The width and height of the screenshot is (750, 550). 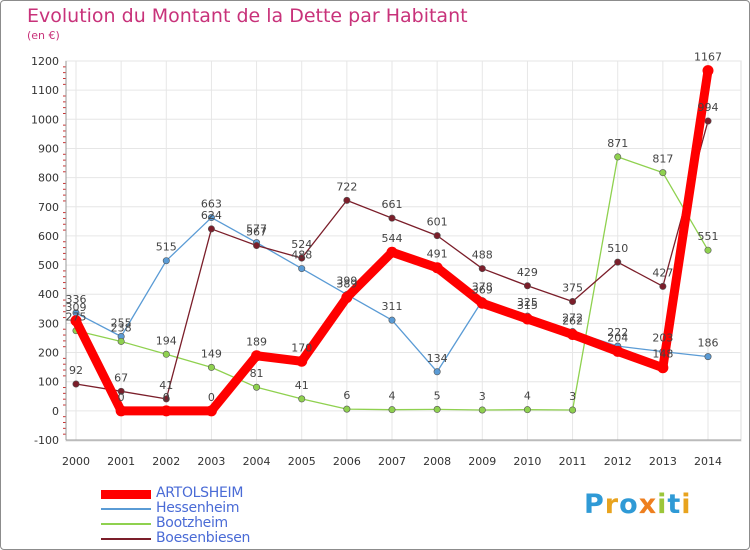 I want to click on data-label: 515, so click(x=166, y=247).